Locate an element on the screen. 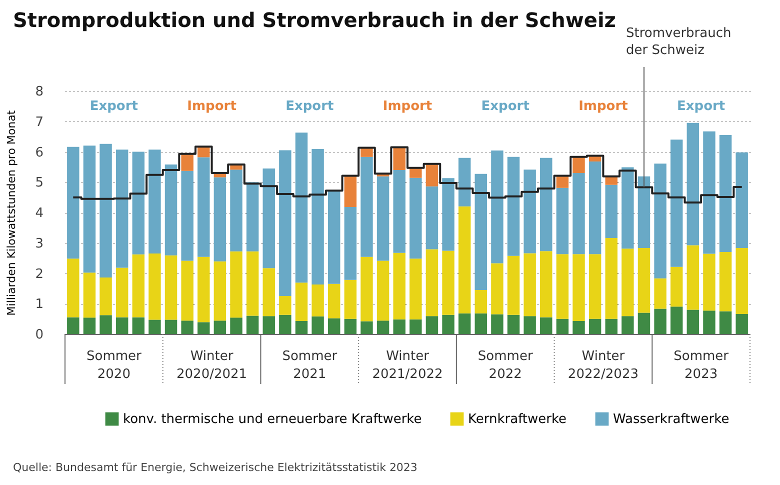 The height and width of the screenshot is (485, 780). text: Sommer 2021 is located at coordinates (310, 365).